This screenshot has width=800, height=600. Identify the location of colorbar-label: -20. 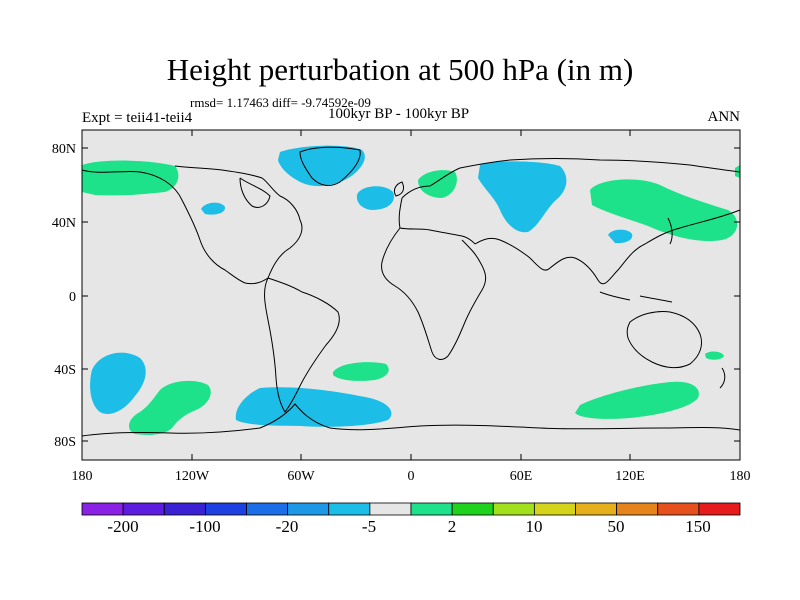
(287, 526).